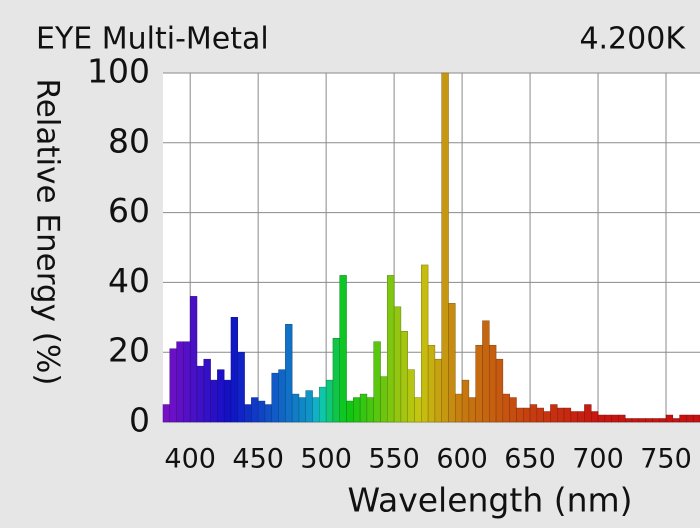  I want to click on y-tick-label: 100, so click(118, 71).